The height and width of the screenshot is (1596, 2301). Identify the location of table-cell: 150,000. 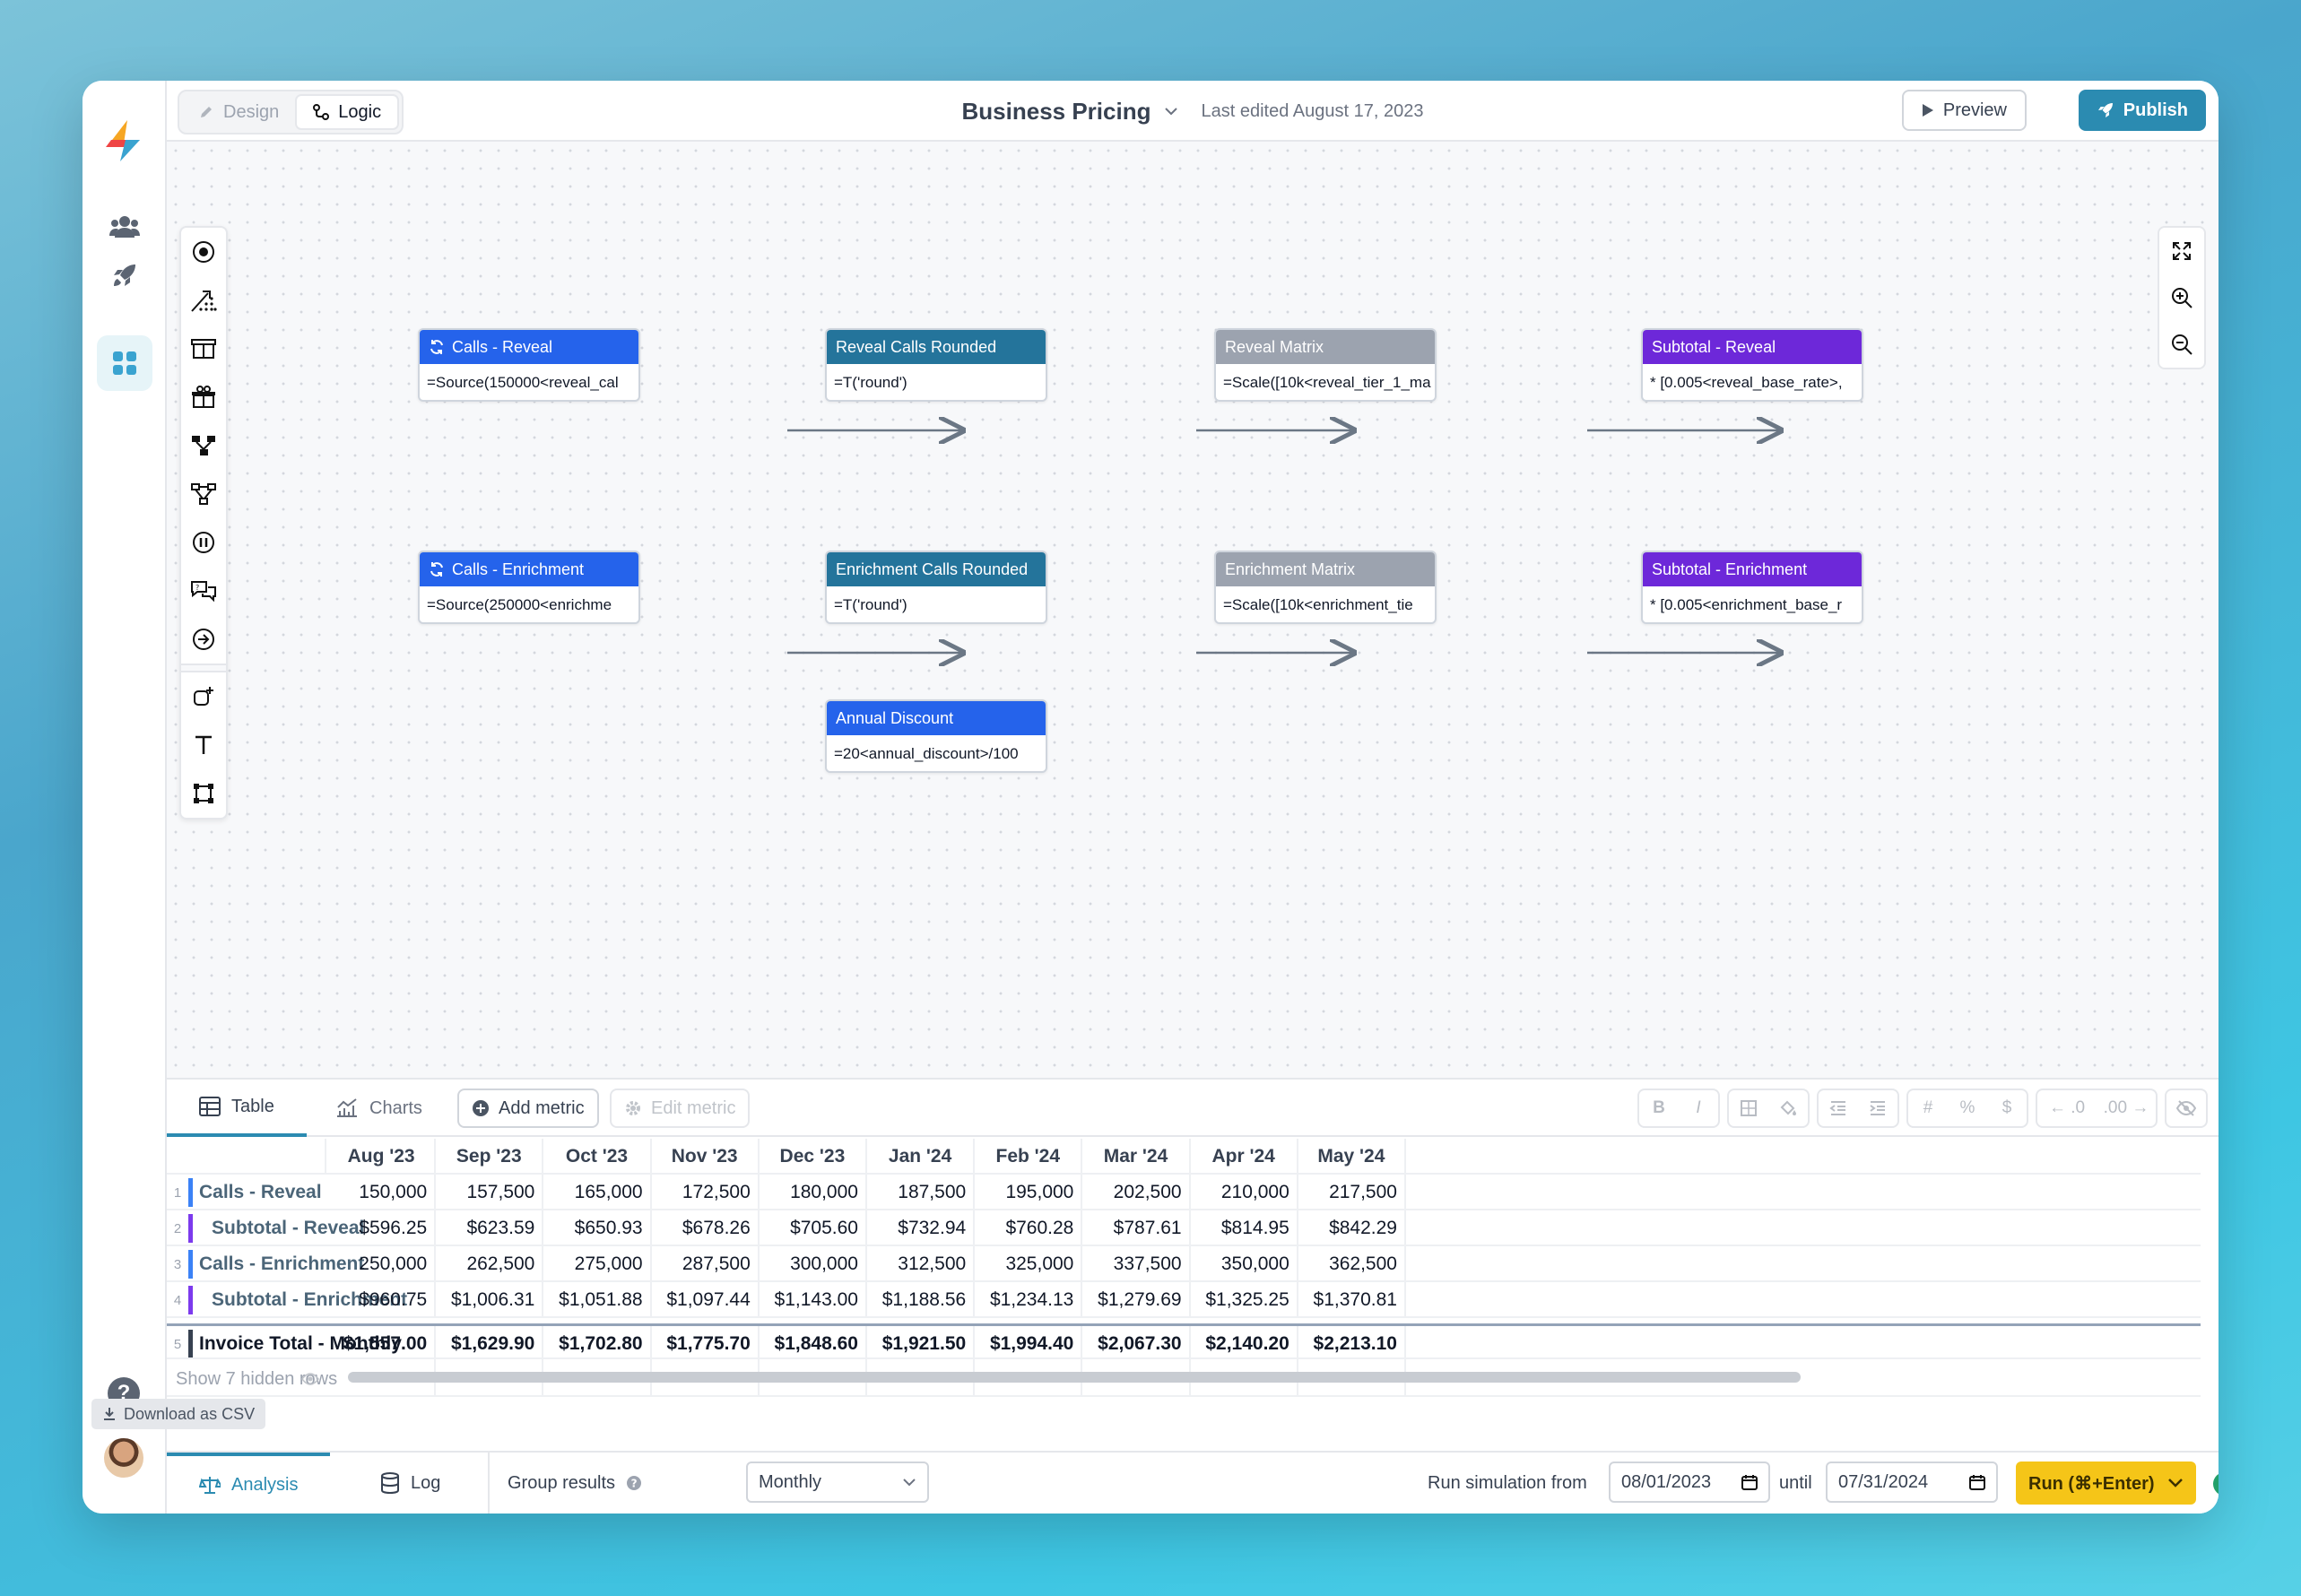
(383, 1192).